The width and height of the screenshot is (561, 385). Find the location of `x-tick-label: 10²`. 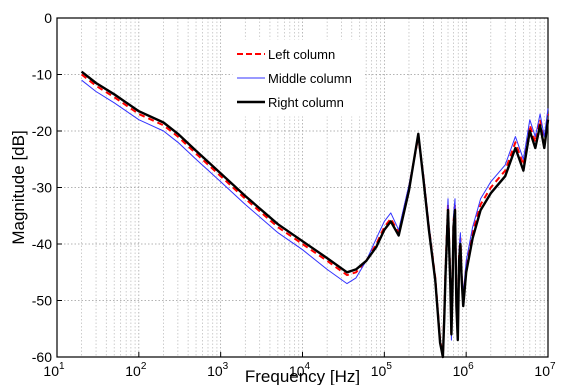

x-tick-label: 10² is located at coordinates (136, 370).